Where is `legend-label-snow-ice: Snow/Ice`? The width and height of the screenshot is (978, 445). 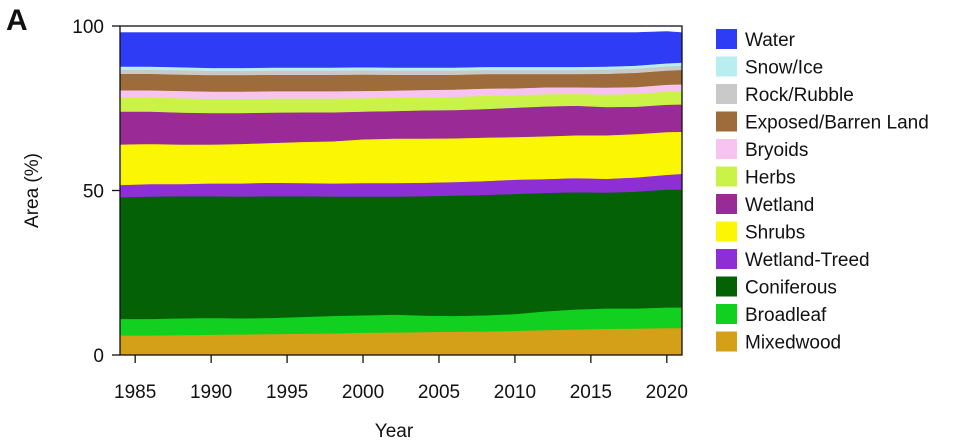 legend-label-snow-ice: Snow/Ice is located at coordinates (784, 68).